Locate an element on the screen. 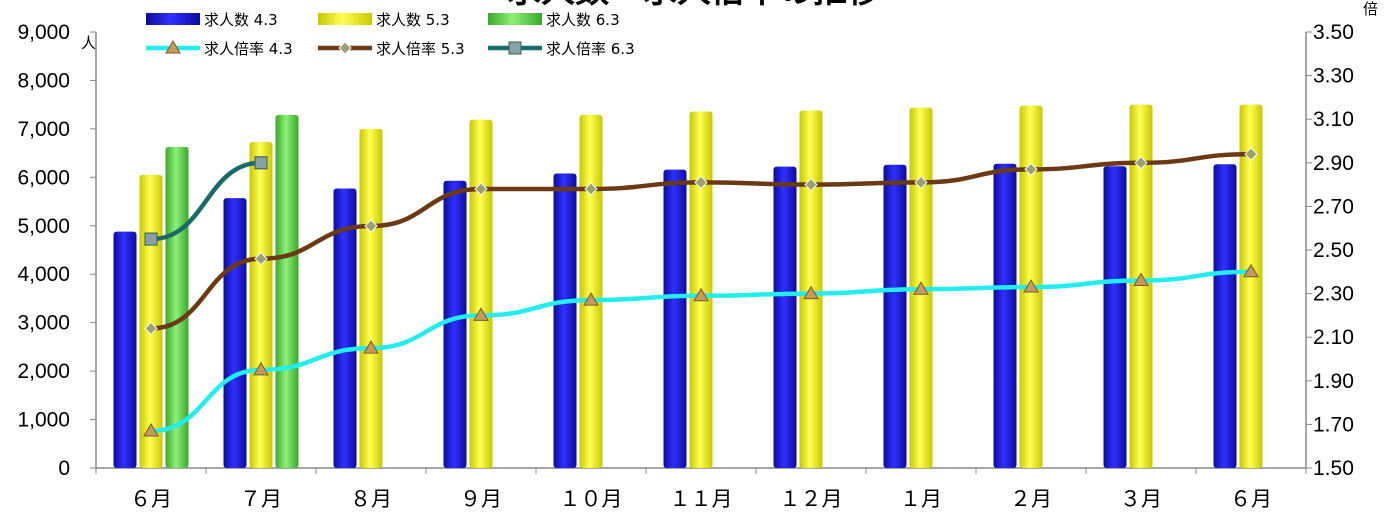 The height and width of the screenshot is (518, 1389). legend-label: 求人数 5.3 is located at coordinates (413, 20).